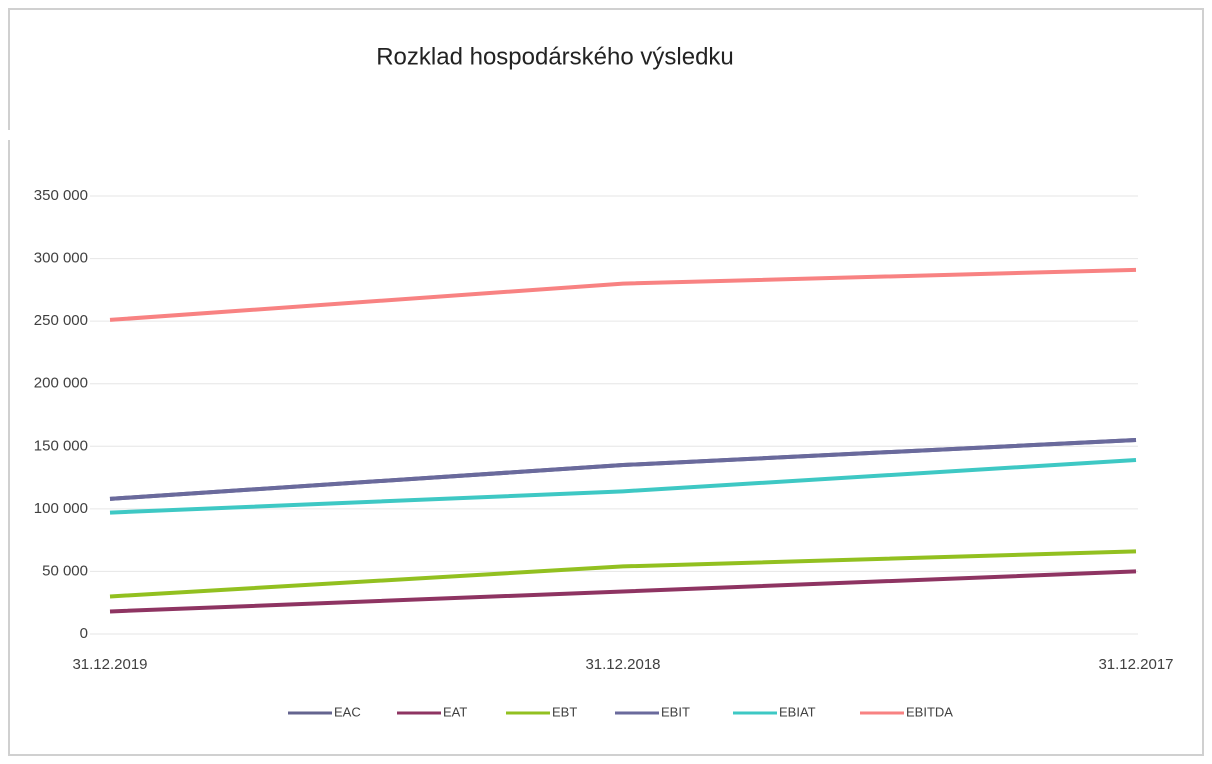  I want to click on x-tick-label: 31.12.2017, so click(1135, 664).